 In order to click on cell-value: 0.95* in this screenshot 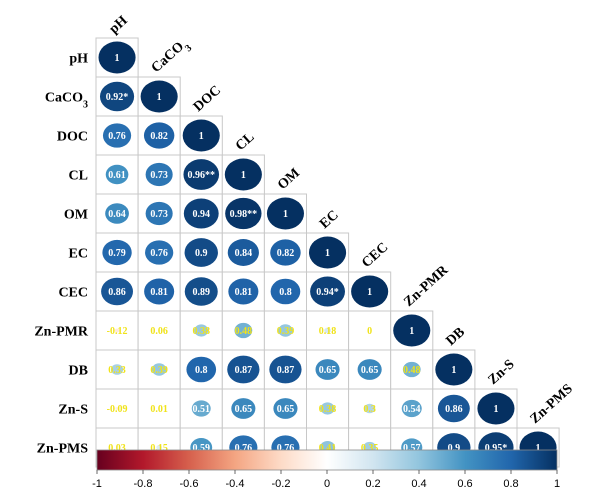, I will do `click(496, 448)`.